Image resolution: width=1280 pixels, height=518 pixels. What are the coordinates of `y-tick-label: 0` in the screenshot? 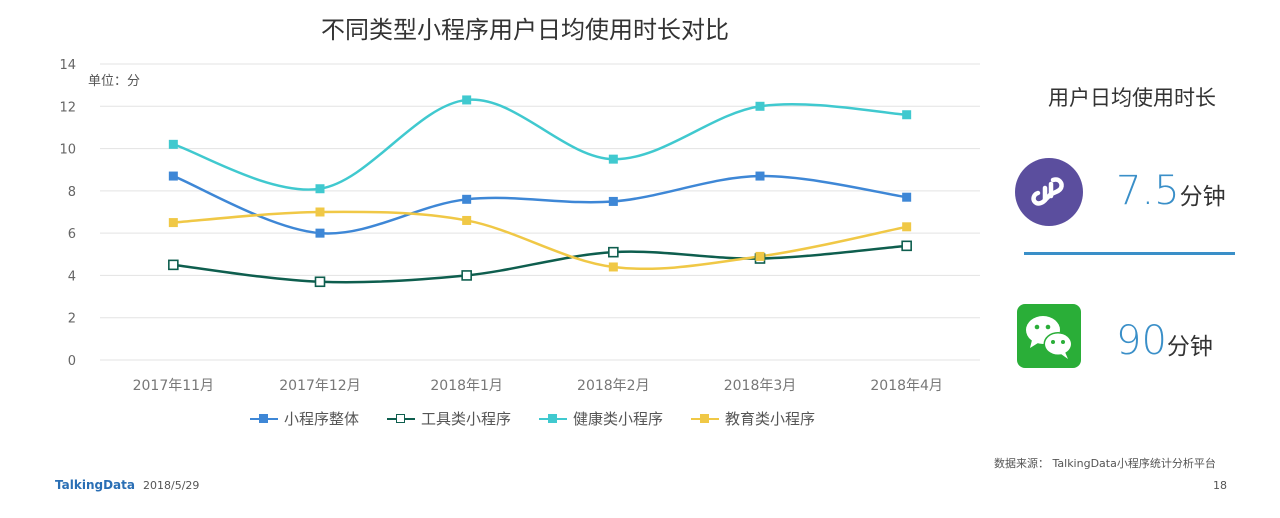 It's located at (72, 361).